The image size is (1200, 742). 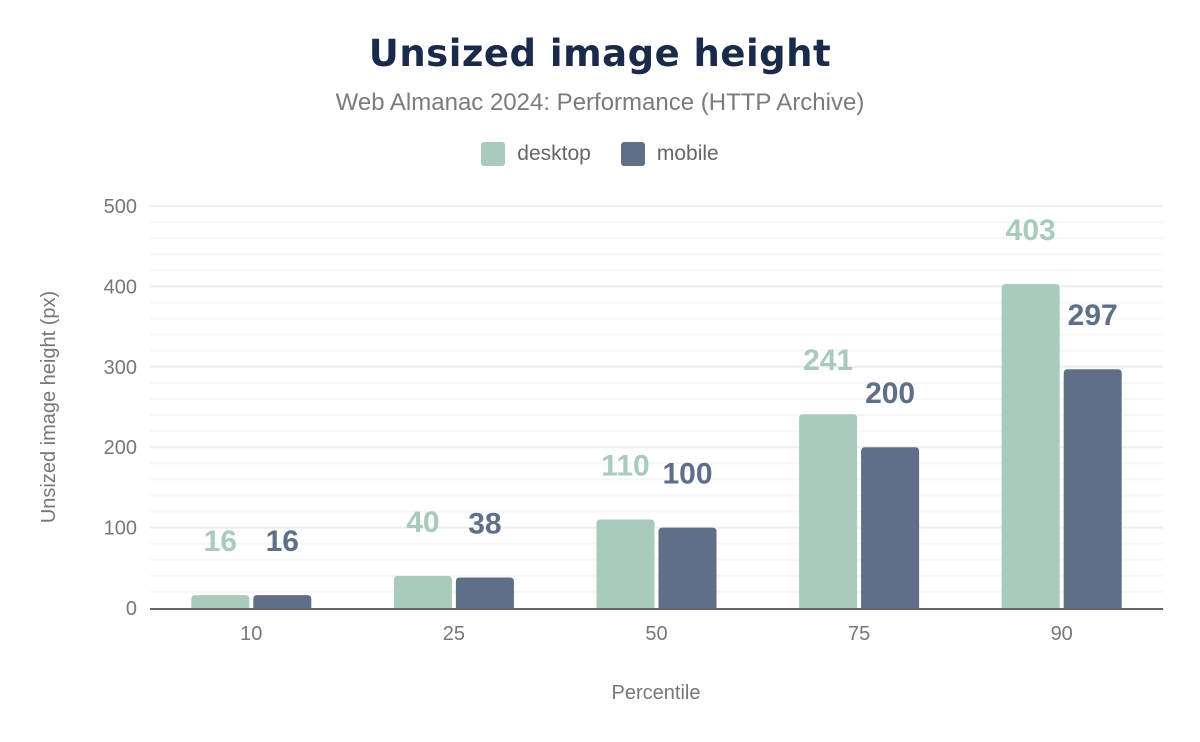 What do you see at coordinates (49, 407) in the screenshot?
I see `y-axis-label: Unsized image height (px)` at bounding box center [49, 407].